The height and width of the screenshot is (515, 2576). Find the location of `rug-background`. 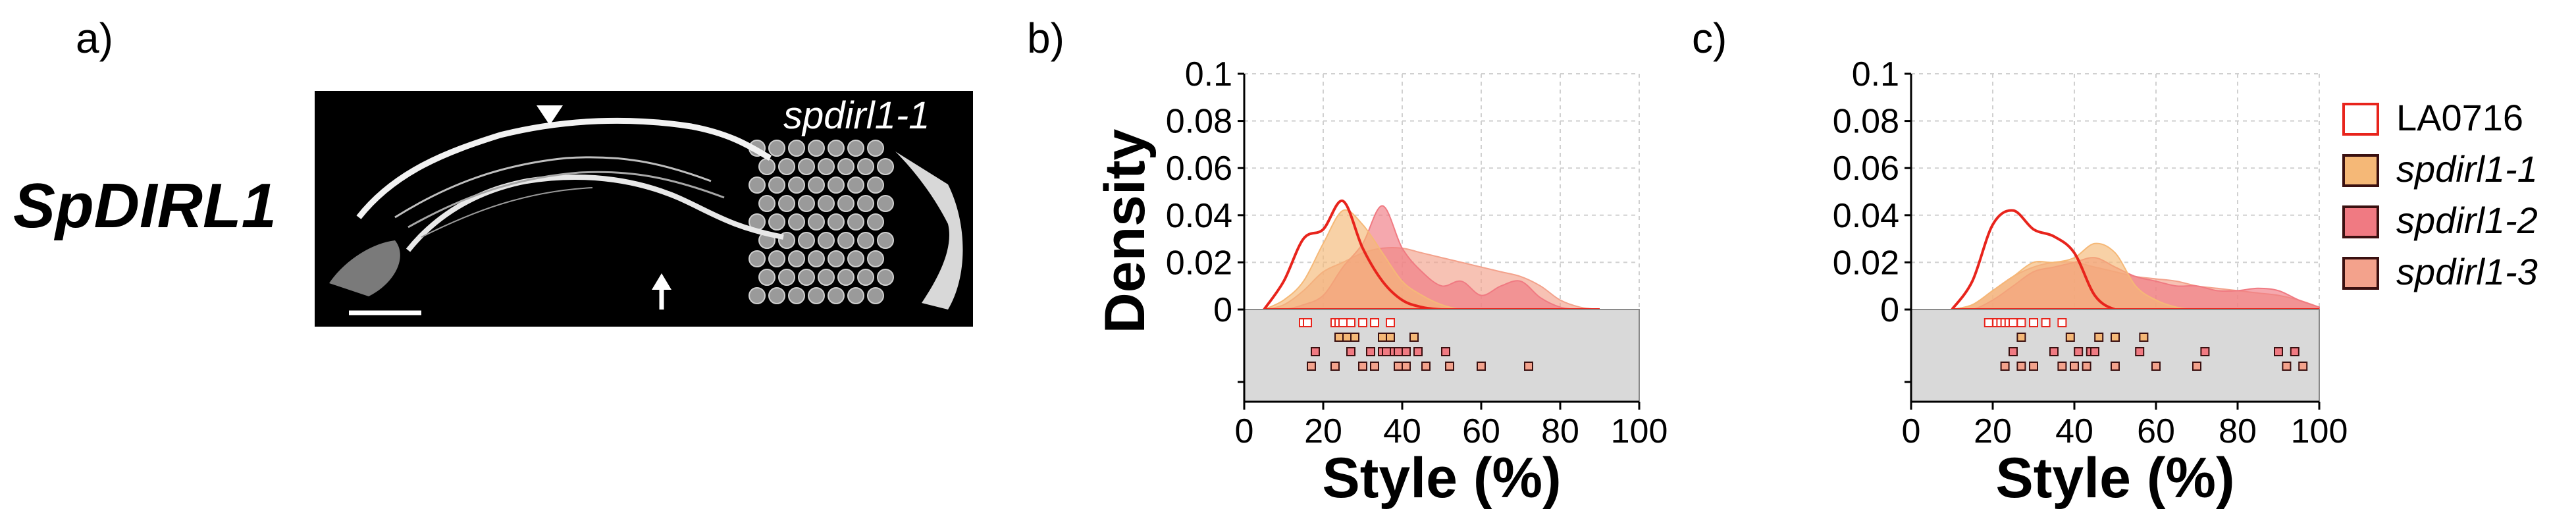

rug-background is located at coordinates (2115, 355).